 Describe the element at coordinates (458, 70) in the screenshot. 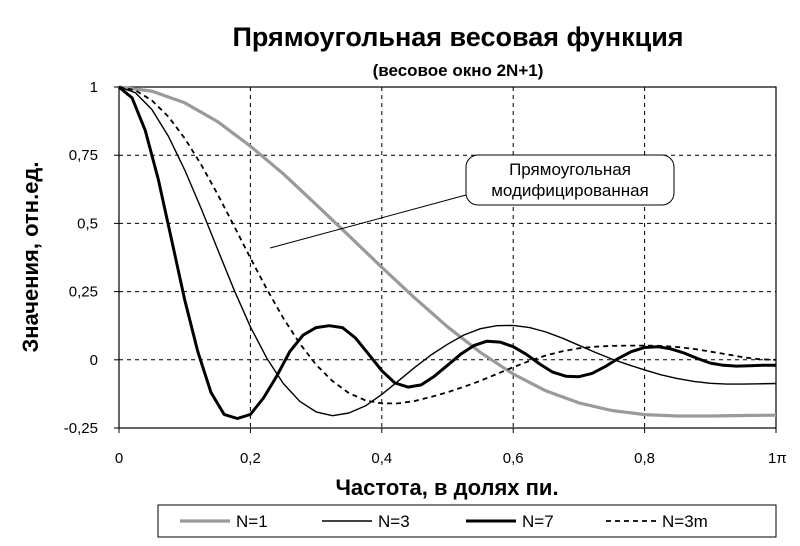

I see `chart-subtitle: (весовое окно 2N+1)` at that location.